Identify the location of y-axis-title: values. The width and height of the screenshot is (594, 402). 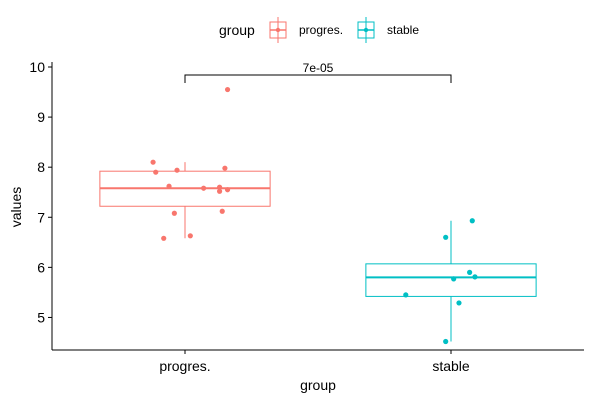
(16, 207).